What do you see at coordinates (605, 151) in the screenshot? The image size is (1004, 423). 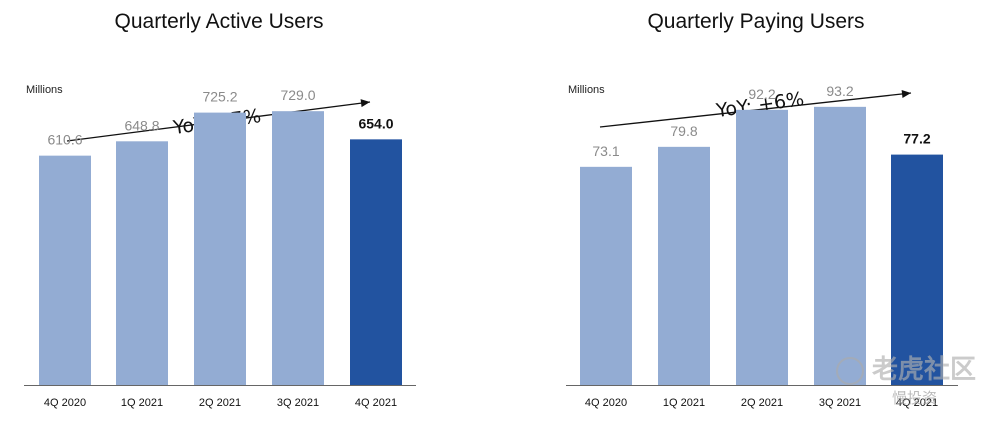 I see `value-label: 73.1` at bounding box center [605, 151].